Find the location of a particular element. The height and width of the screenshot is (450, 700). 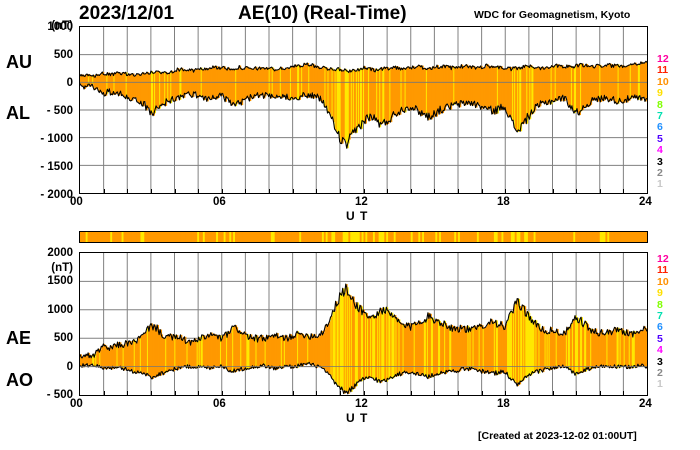

top-xtick-12: 12 is located at coordinates (361, 202).